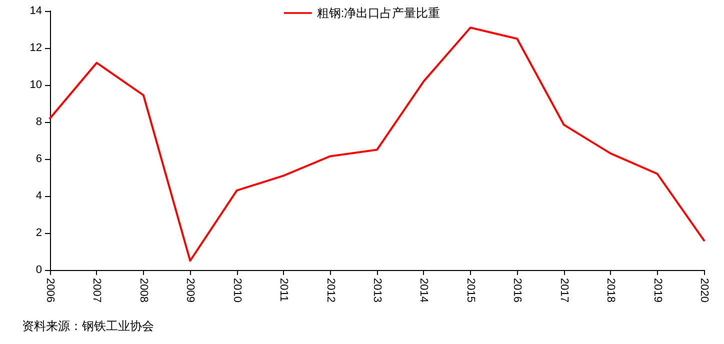 The height and width of the screenshot is (344, 724). What do you see at coordinates (36, 11) in the screenshot?
I see `y-tick-label: 14` at bounding box center [36, 11].